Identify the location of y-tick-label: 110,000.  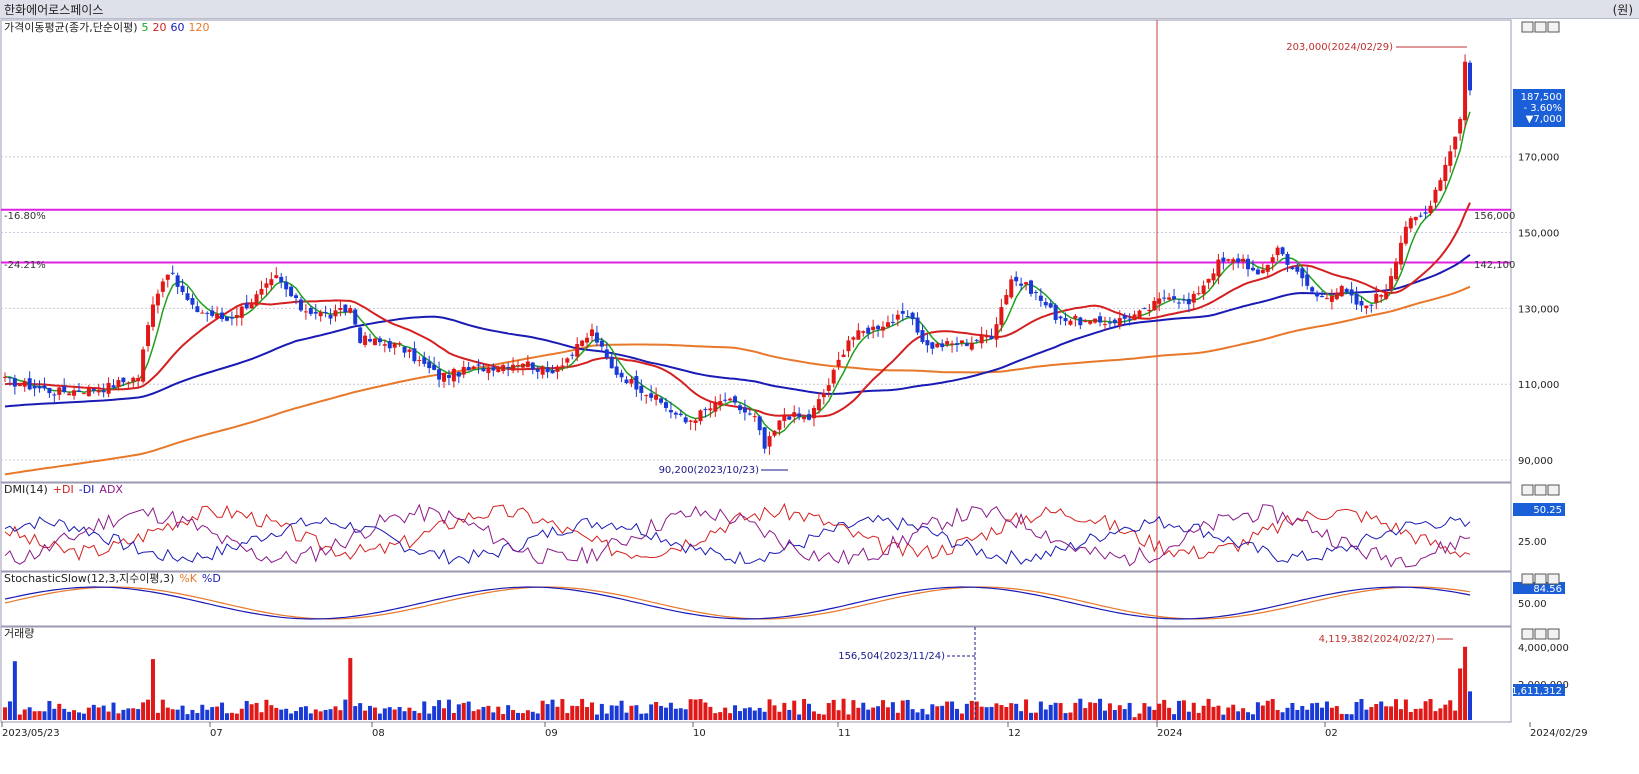
(1538, 385).